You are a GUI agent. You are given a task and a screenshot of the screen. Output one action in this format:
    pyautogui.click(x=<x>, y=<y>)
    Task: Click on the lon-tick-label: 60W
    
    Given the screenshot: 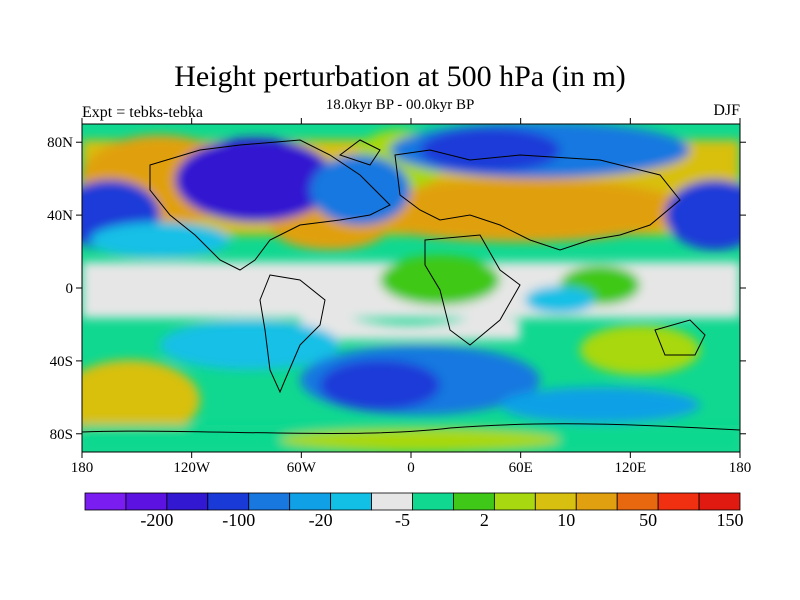 What is the action you would take?
    pyautogui.click(x=302, y=468)
    